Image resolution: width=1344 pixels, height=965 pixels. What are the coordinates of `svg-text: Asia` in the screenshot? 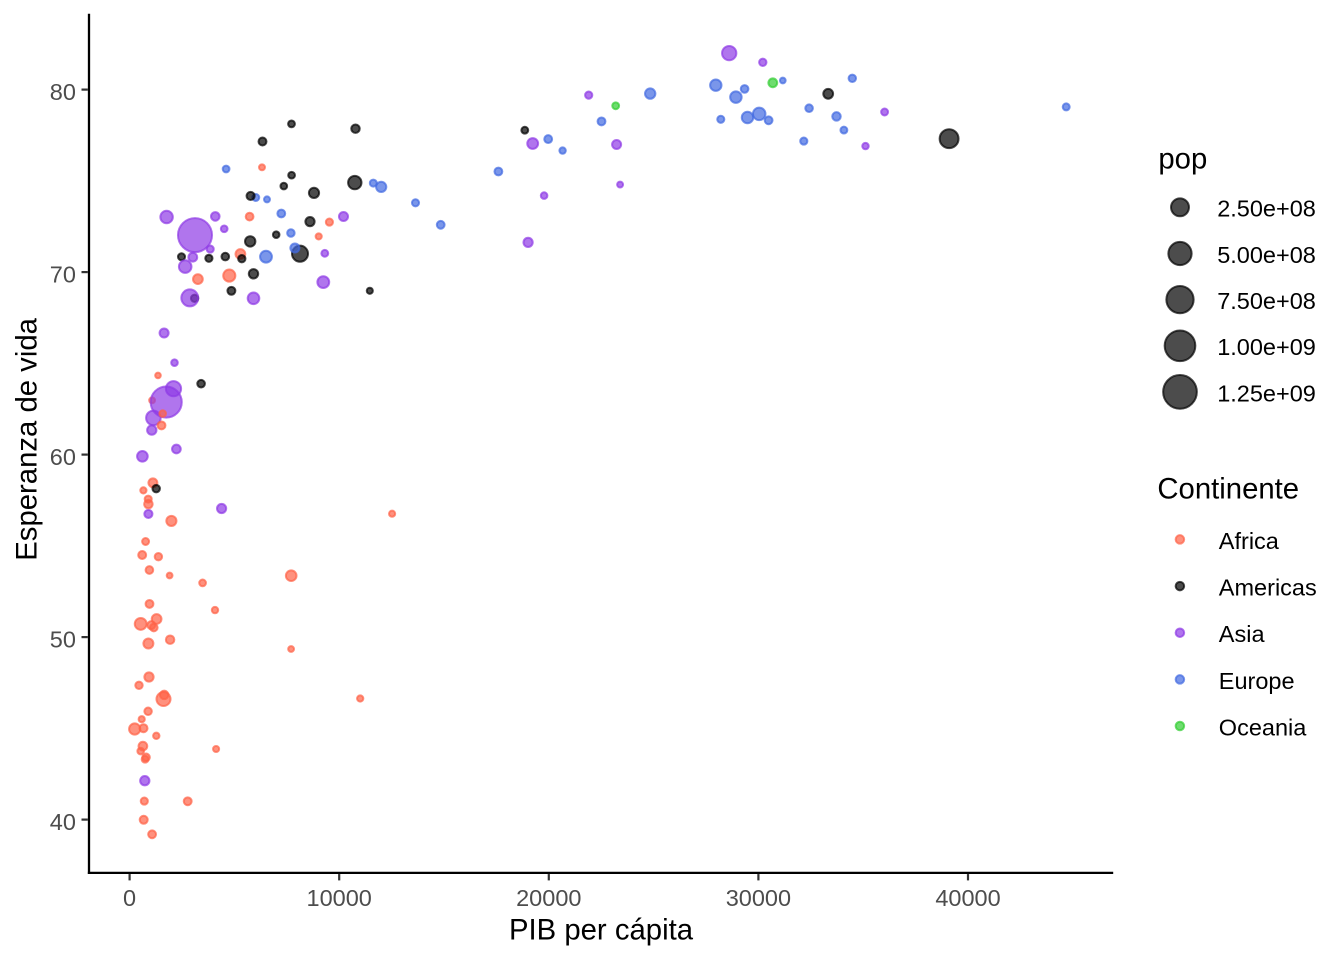 It's located at (1242, 634).